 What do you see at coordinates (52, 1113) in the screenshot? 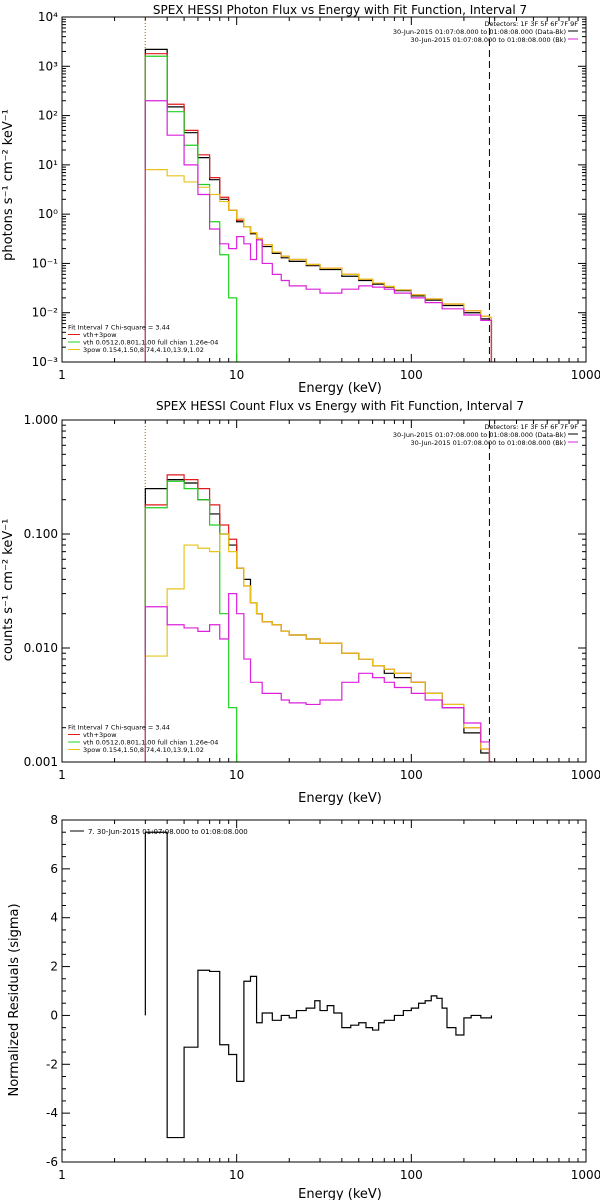
I see `y-tick-label: -4` at bounding box center [52, 1113].